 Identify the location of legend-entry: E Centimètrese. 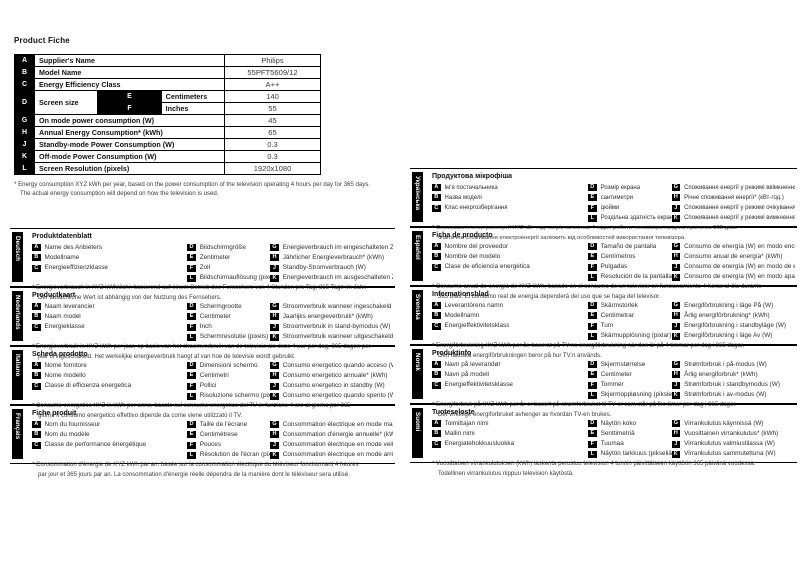
(228, 435).